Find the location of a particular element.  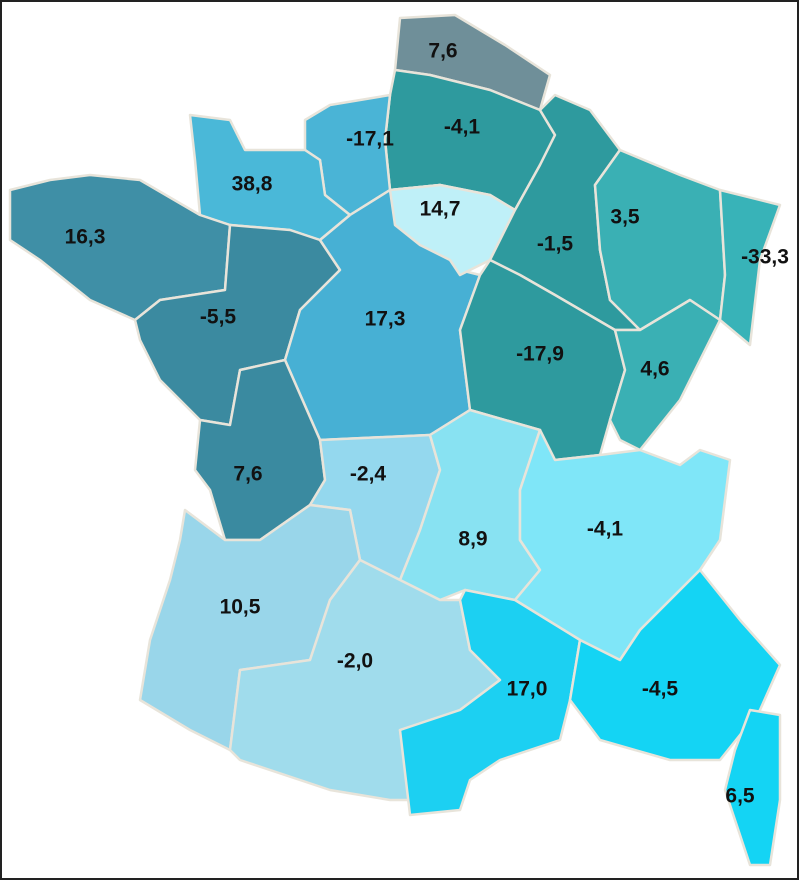

region-label: -1,5 is located at coordinates (555, 244).